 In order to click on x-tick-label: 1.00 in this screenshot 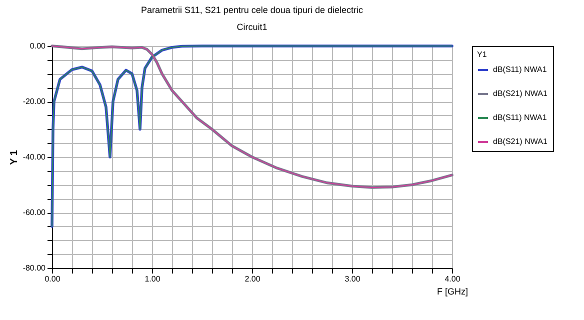, I will do `click(152, 279)`.